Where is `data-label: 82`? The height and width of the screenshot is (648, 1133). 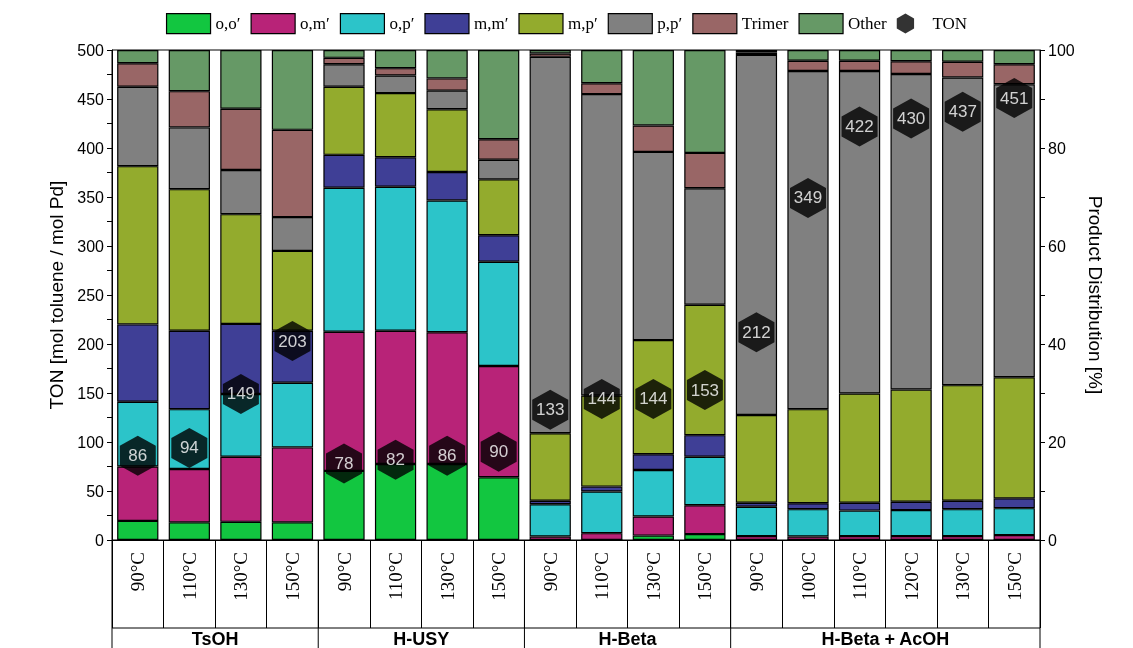
data-label: 82 is located at coordinates (396, 460).